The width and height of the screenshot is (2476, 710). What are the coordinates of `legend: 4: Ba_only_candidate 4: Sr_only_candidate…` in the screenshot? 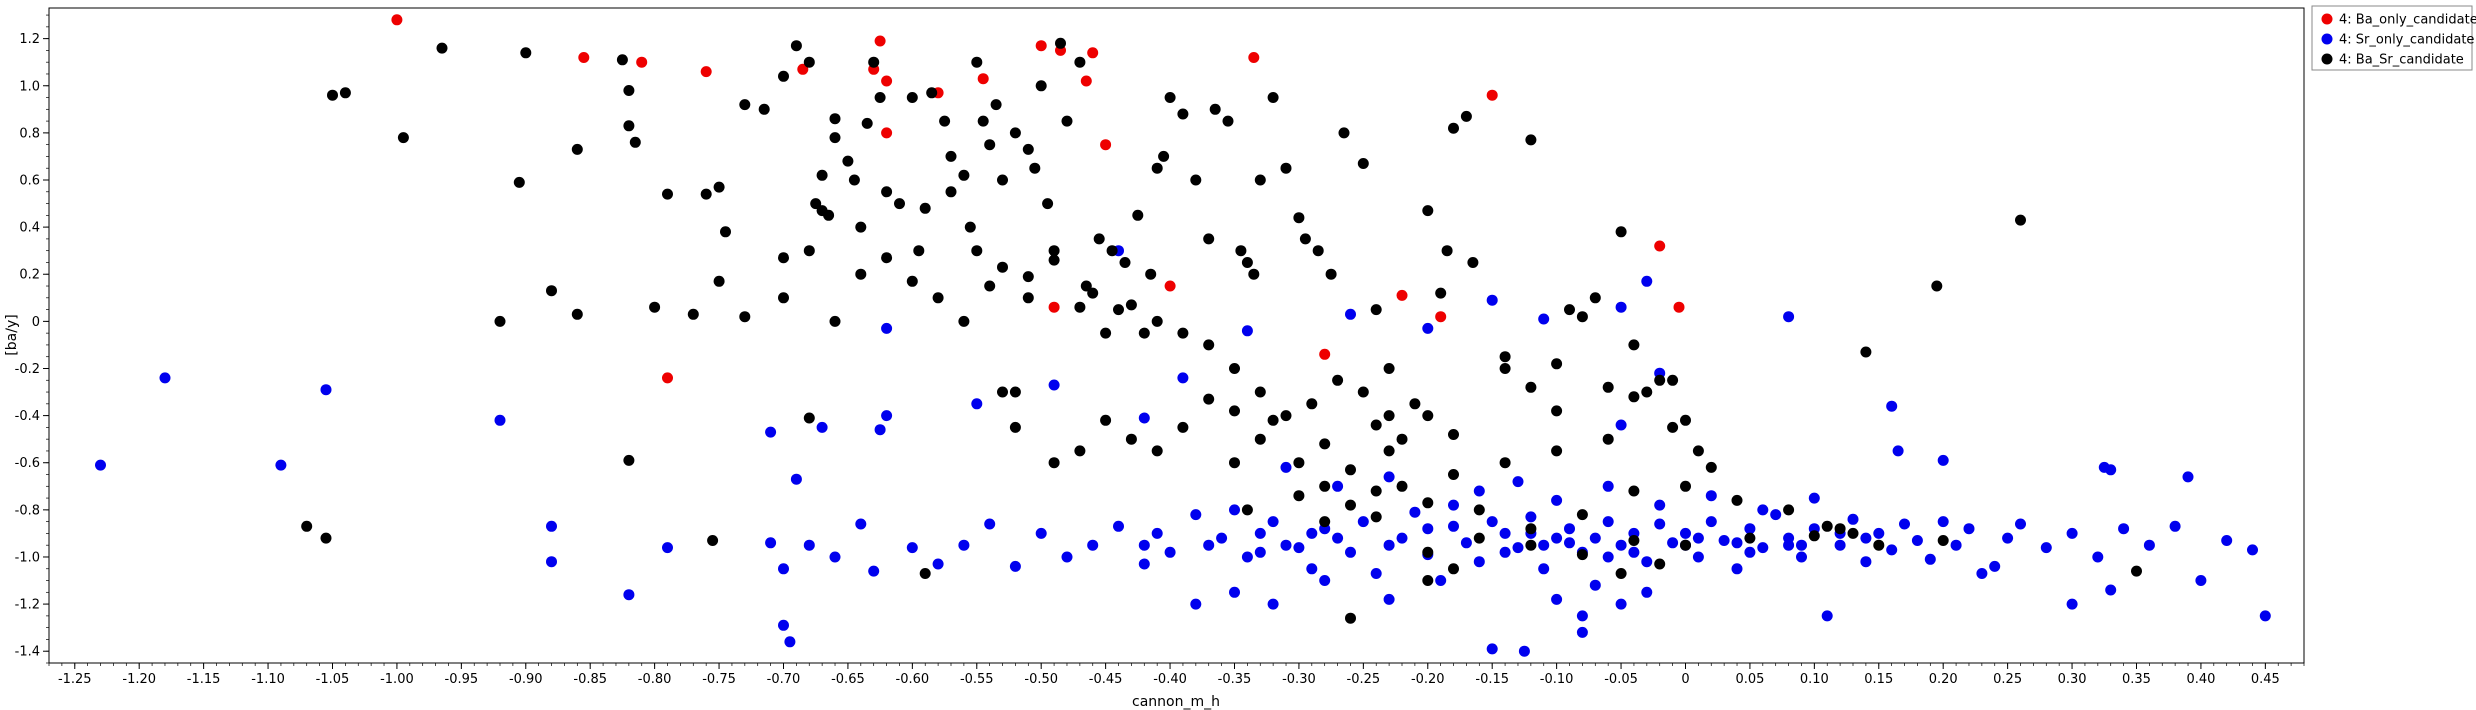 It's located at (2393, 38).